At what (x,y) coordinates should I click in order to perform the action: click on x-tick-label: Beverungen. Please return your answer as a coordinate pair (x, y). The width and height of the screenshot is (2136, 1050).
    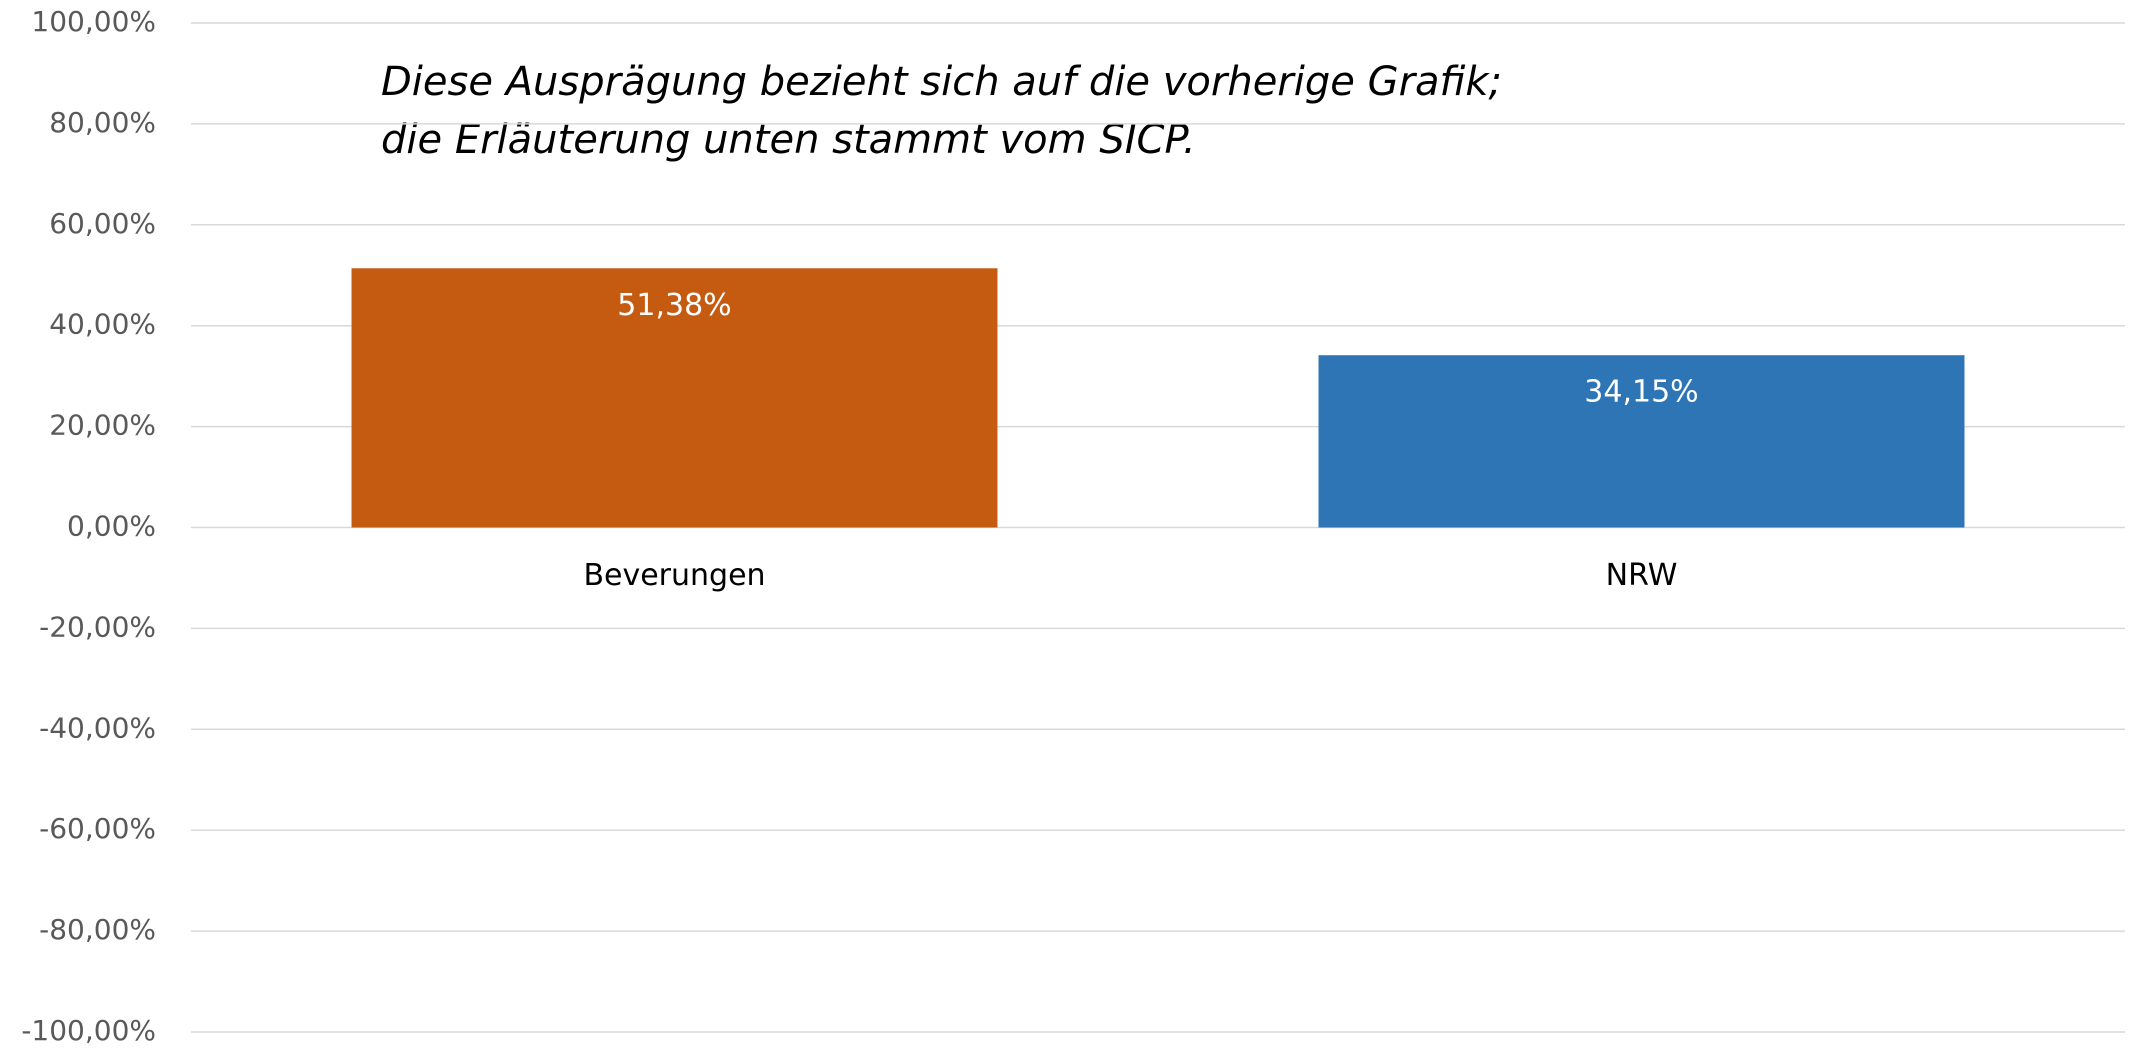
    Looking at the image, I should click on (674, 575).